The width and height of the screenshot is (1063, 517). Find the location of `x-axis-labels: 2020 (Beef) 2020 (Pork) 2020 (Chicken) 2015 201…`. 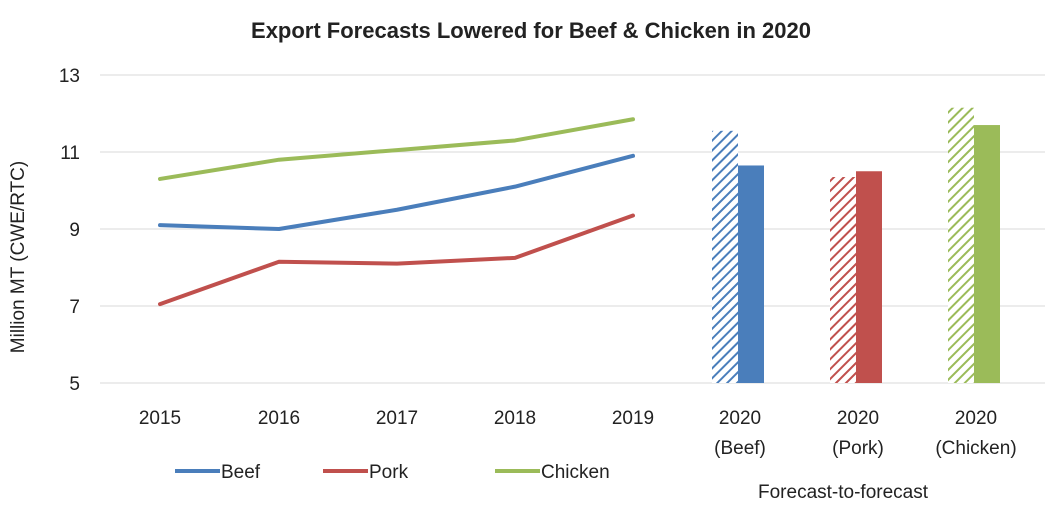

x-axis-labels: 2020 (Beef) 2020 (Pork) 2020 (Chicken) 2015 201… is located at coordinates (578, 433).